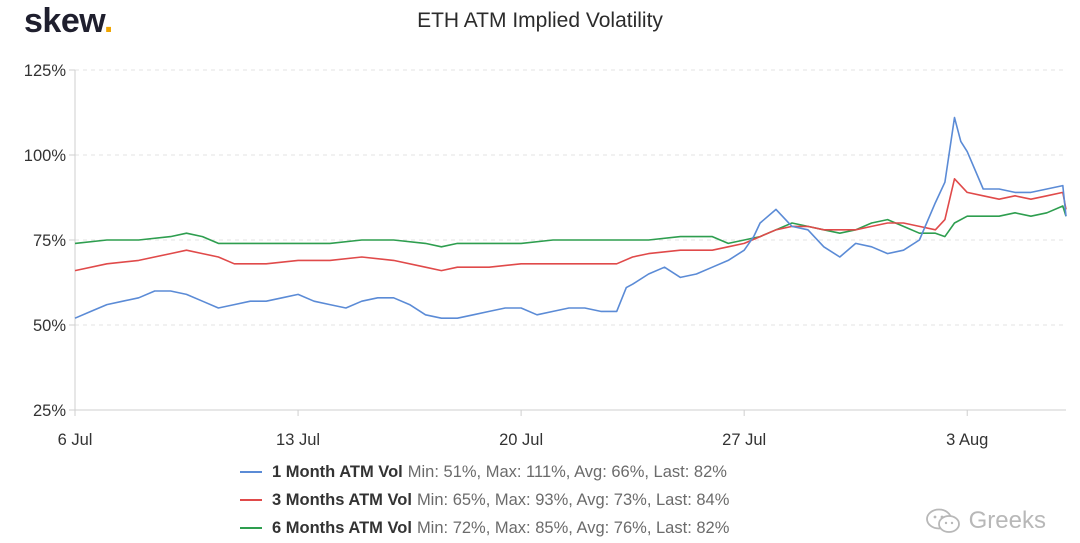  I want to click on legend-swatch-3m, so click(251, 500).